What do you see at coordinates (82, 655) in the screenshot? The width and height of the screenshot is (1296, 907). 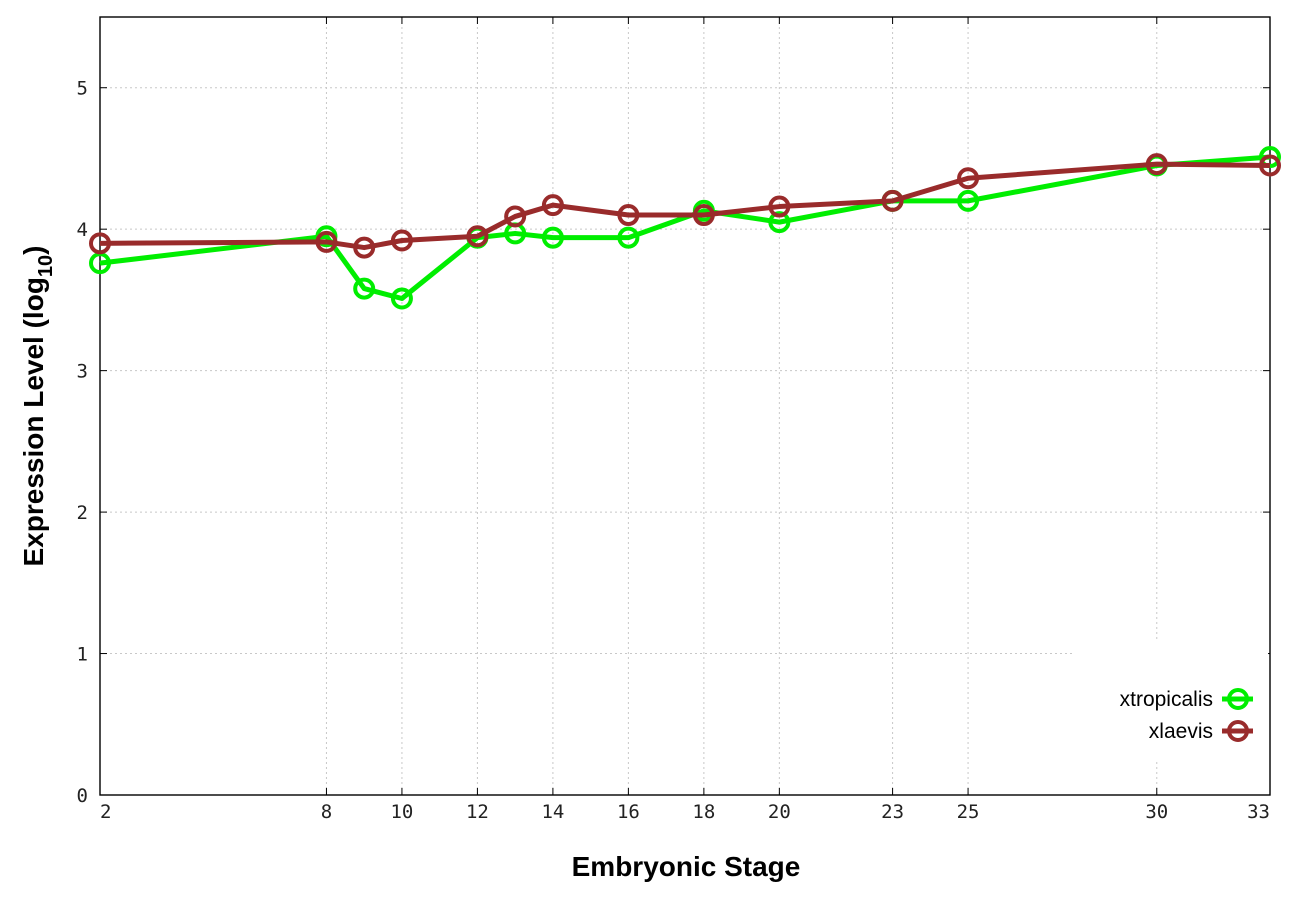 I see `y-tick-label: 1` at bounding box center [82, 655].